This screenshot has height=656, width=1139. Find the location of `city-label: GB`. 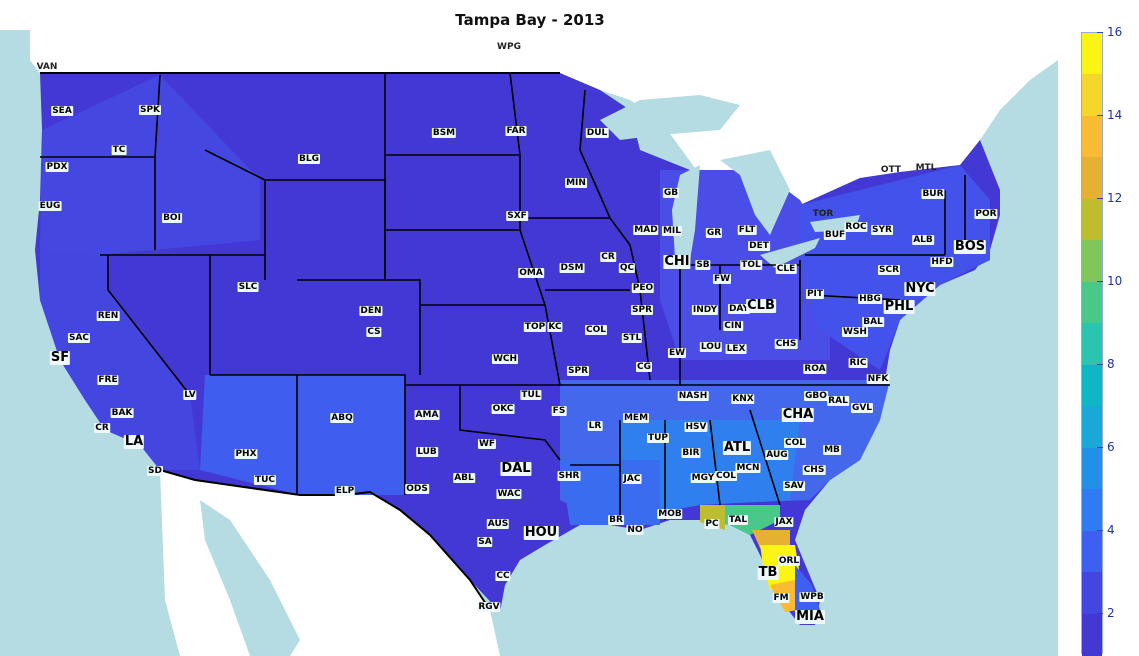

city-label: GB is located at coordinates (671, 193).